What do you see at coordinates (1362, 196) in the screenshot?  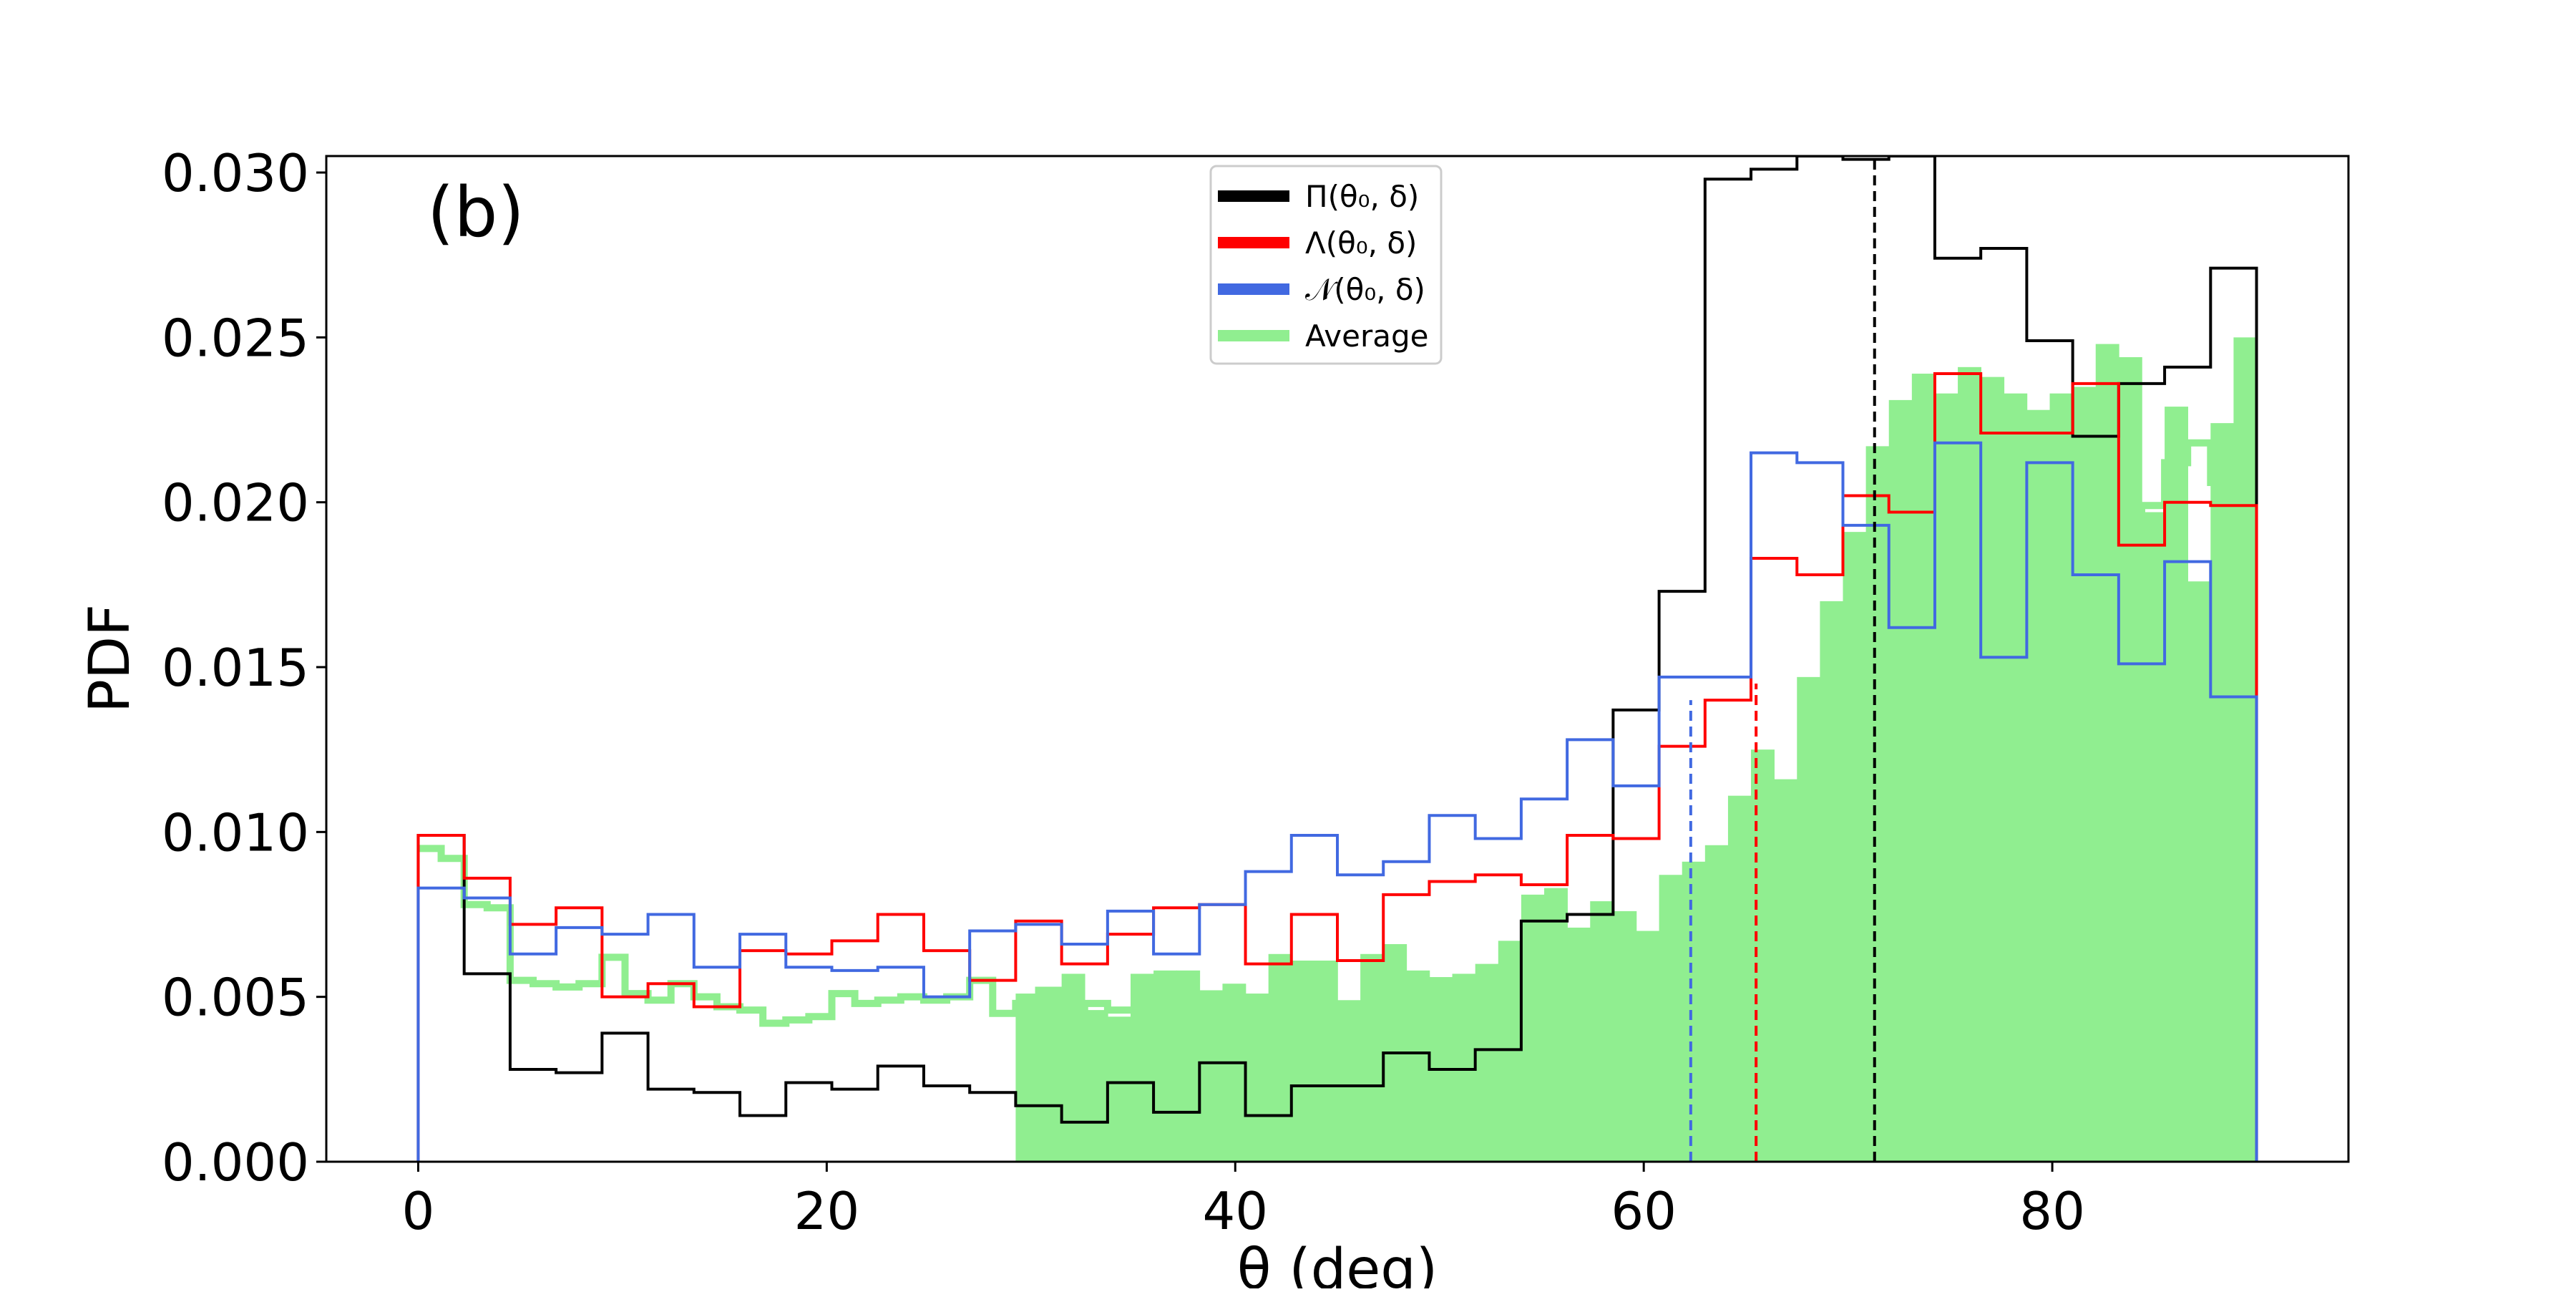 I see `legend-entry-pi-label: Π(θ₀, δ)` at bounding box center [1362, 196].